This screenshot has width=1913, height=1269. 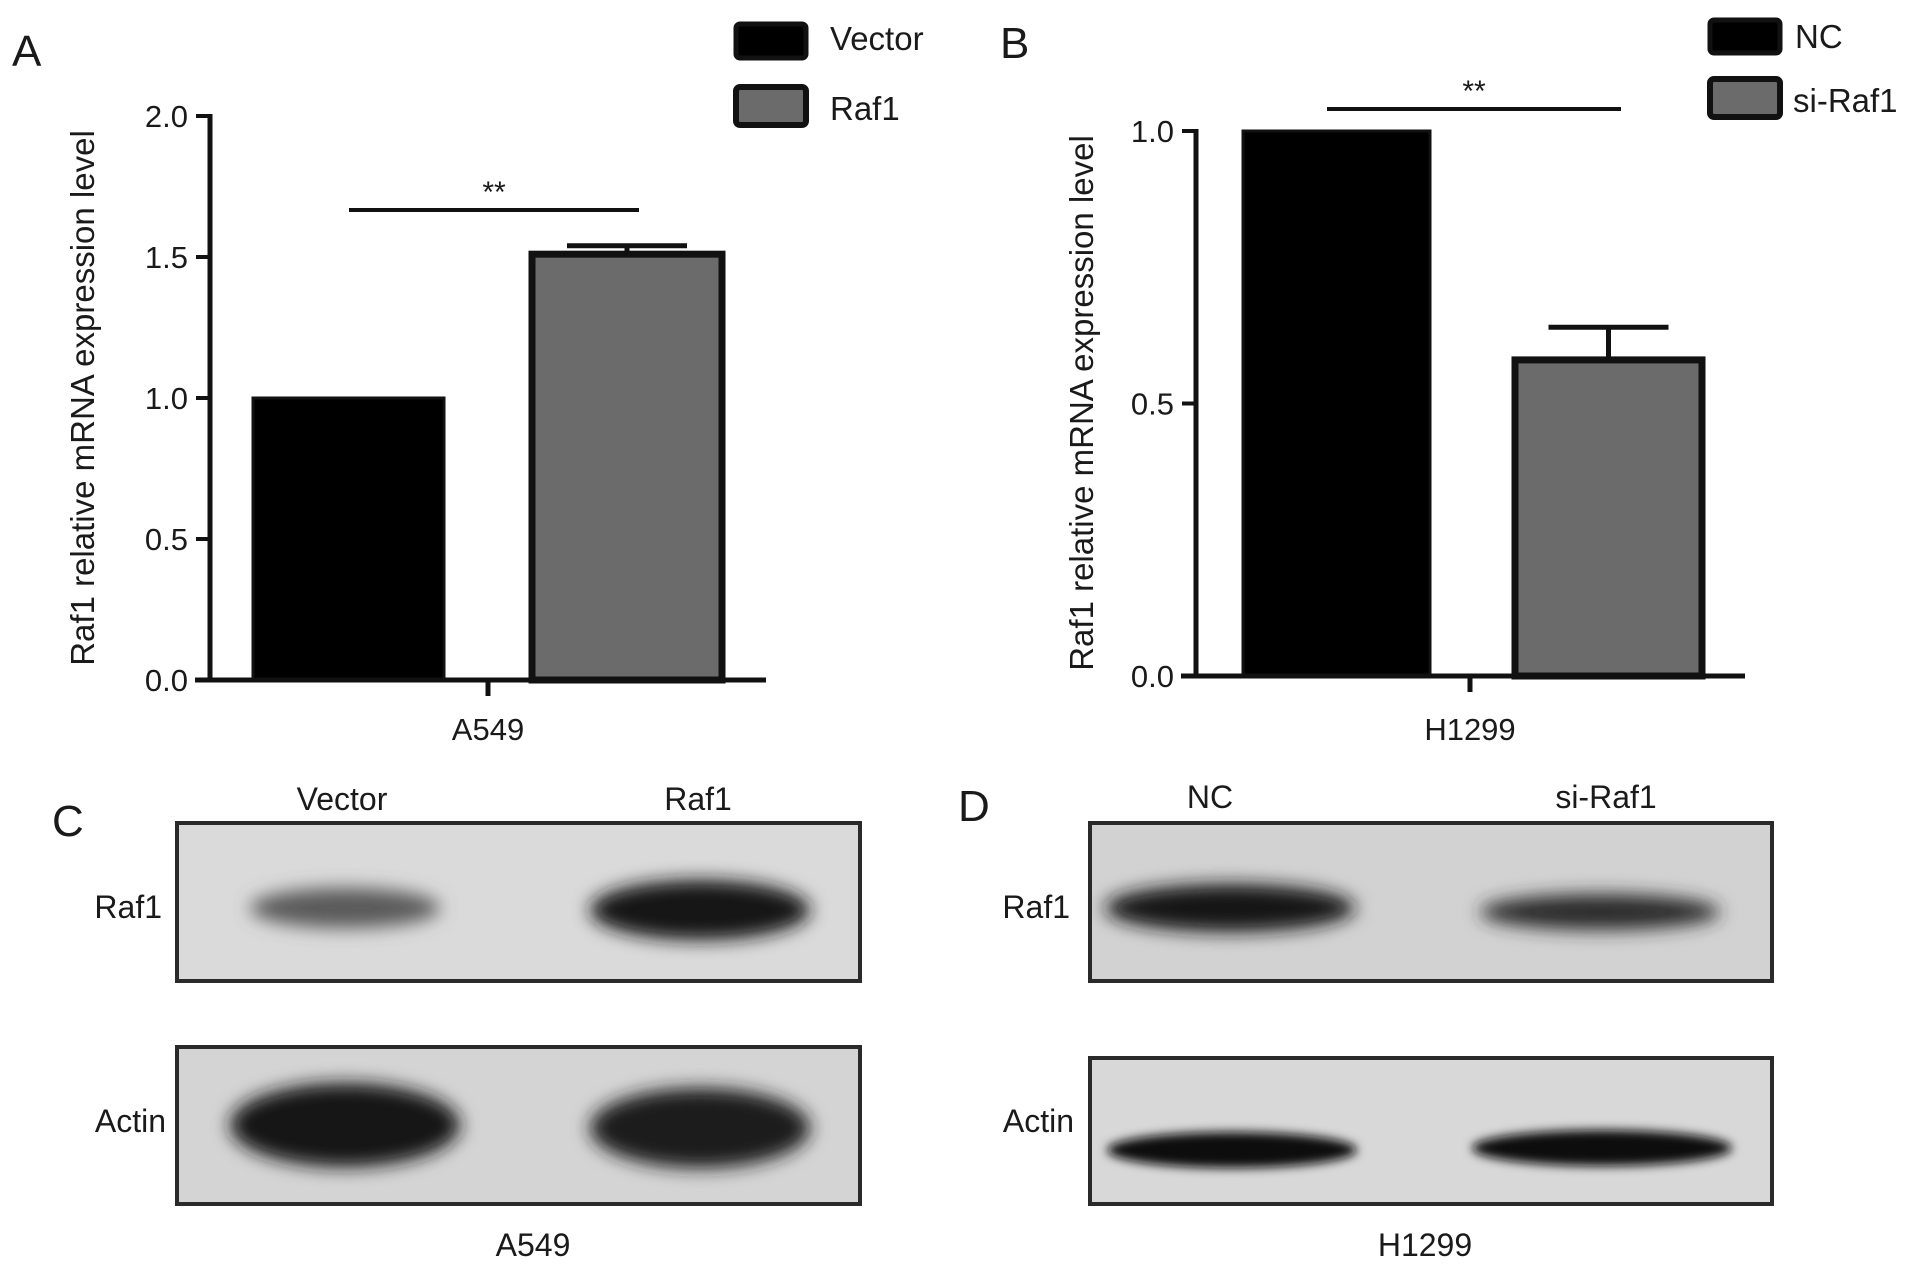 I want to click on legend-b: NC si-Raf1, so click(x=1802, y=68).